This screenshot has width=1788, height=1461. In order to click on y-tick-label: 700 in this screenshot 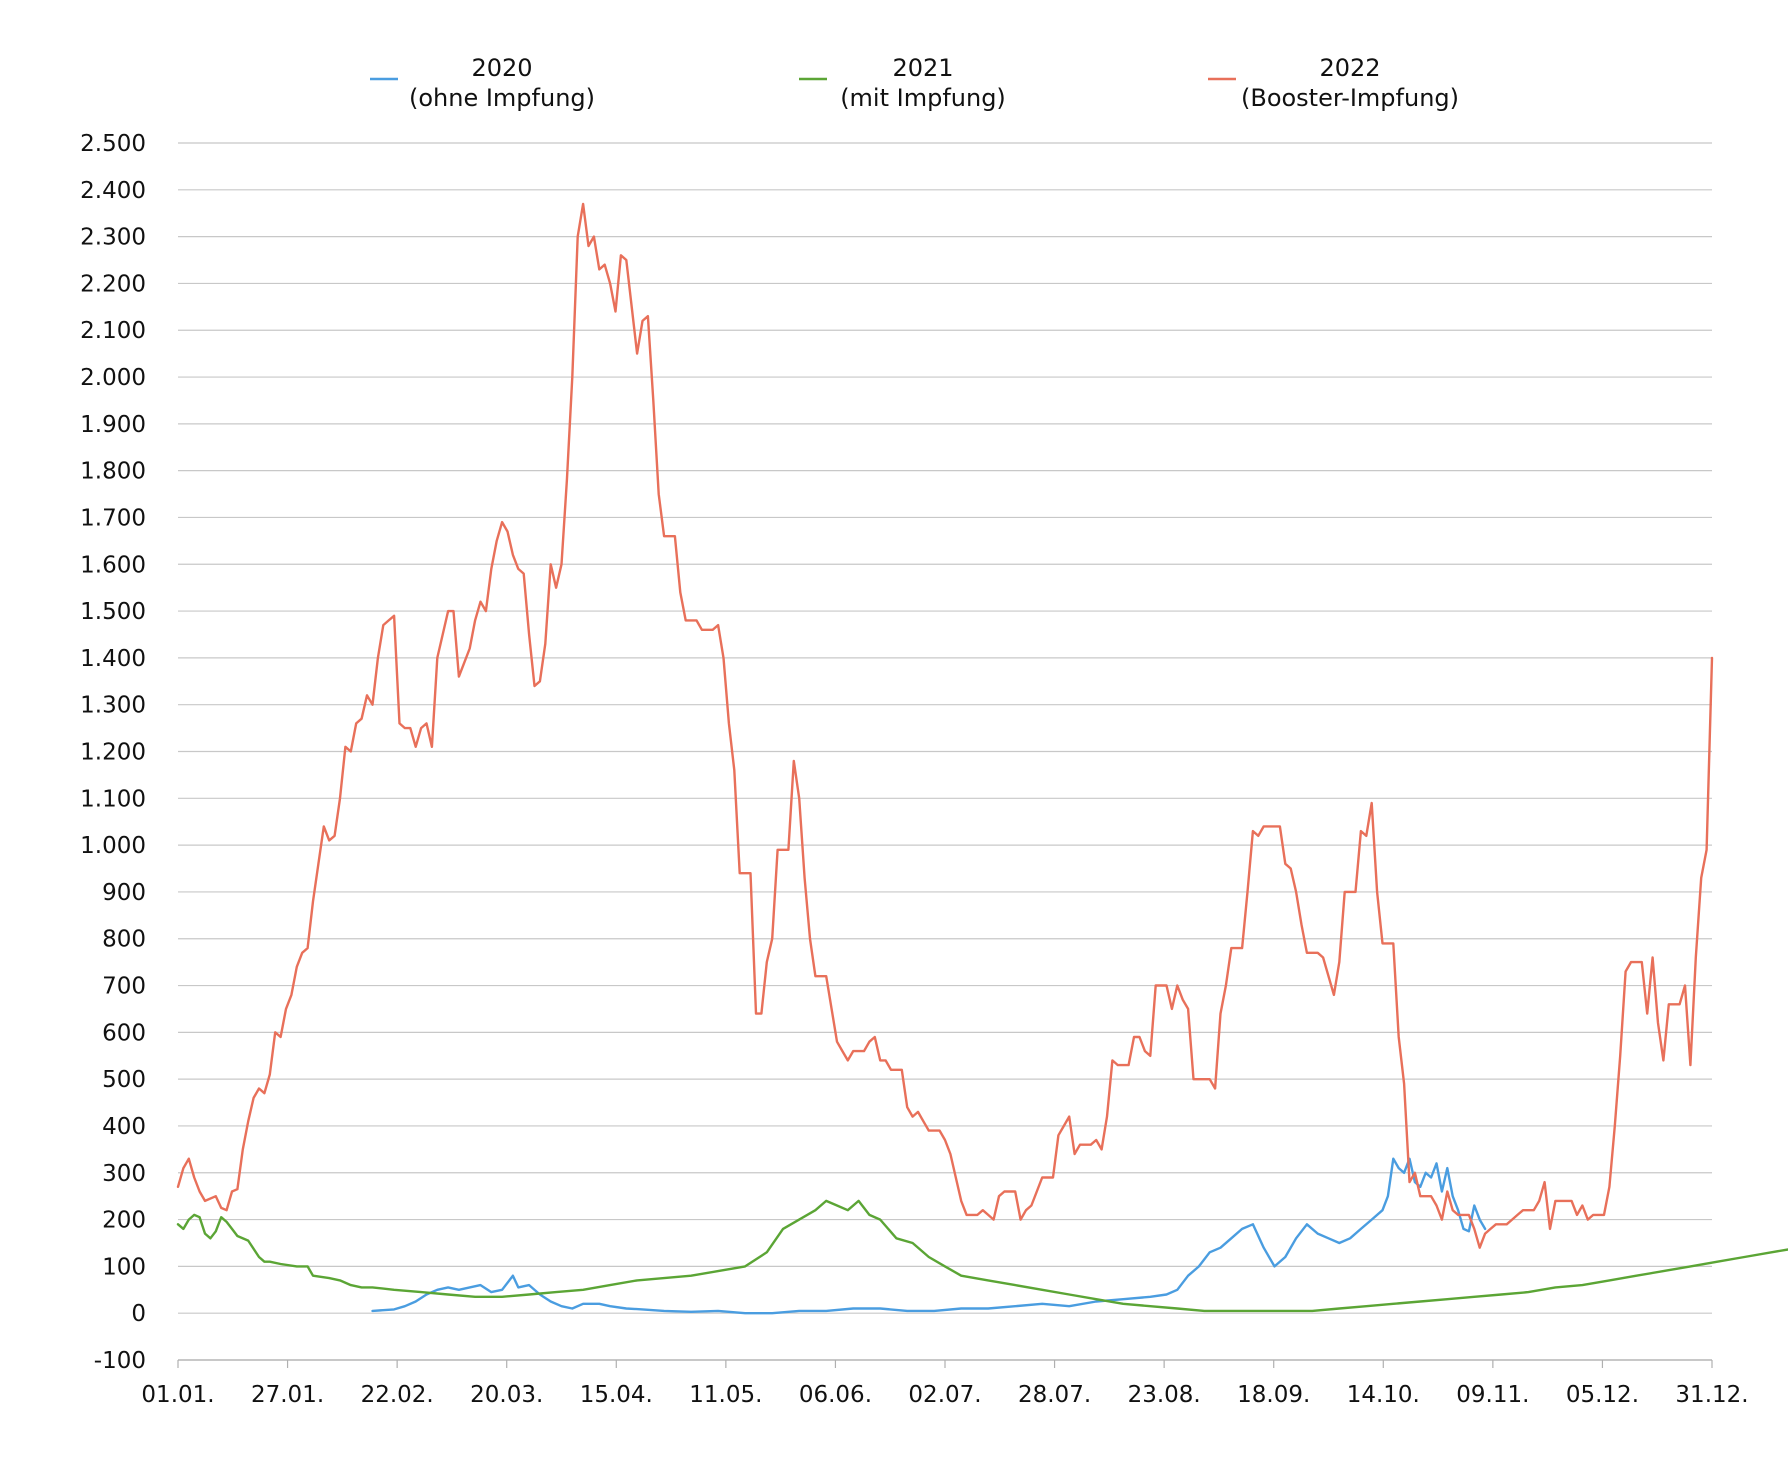, I will do `click(124, 987)`.